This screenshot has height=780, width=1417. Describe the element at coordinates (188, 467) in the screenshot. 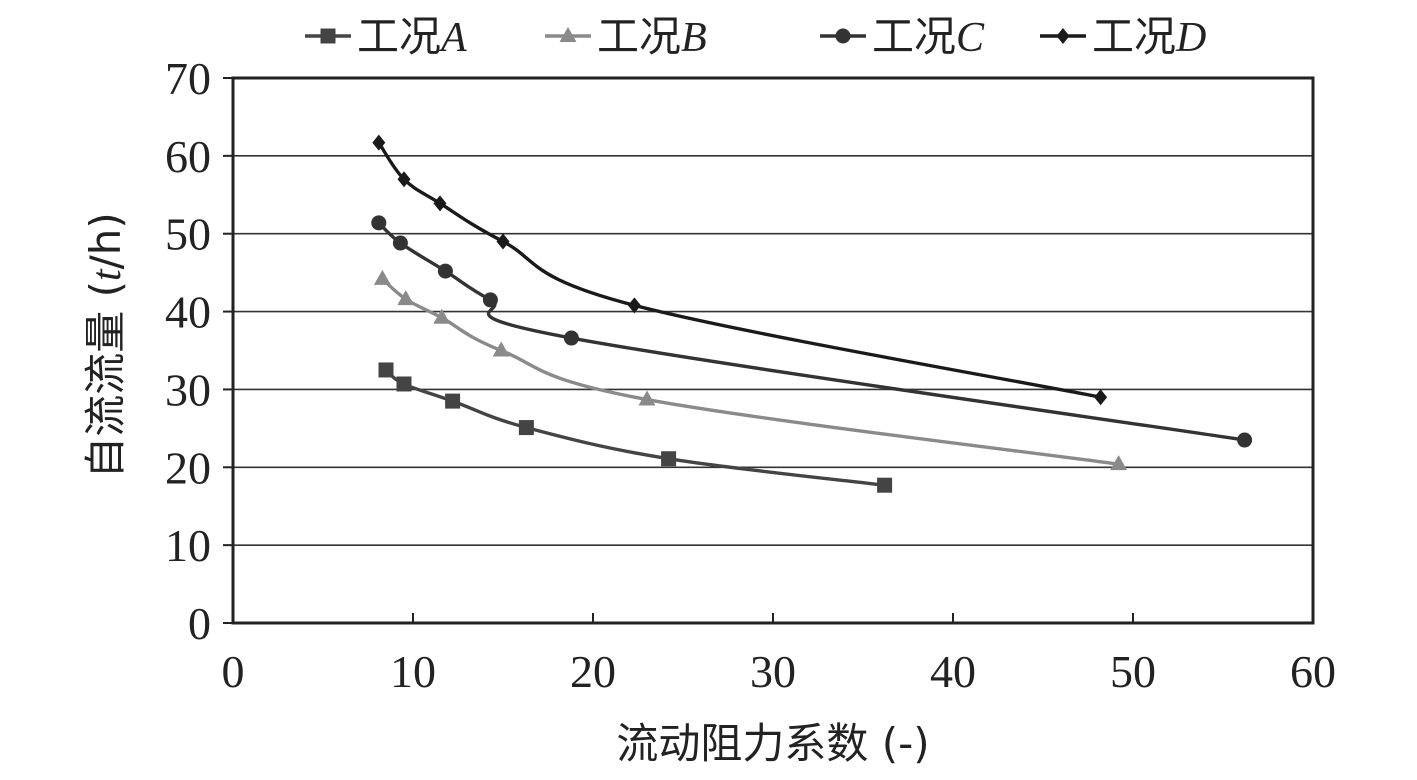

I see `y-tick-label: 20` at that location.